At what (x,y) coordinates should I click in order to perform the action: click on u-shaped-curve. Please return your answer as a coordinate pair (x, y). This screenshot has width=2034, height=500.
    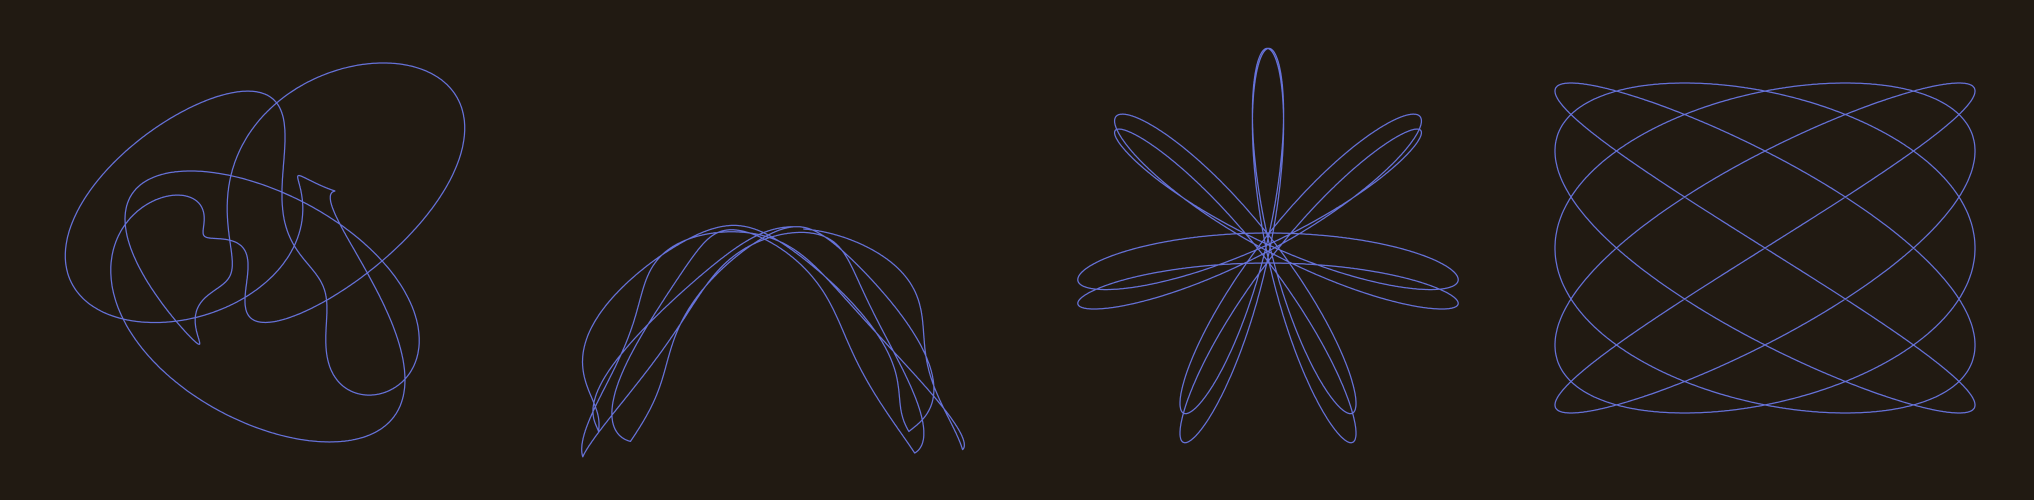
    Looking at the image, I should click on (773, 341).